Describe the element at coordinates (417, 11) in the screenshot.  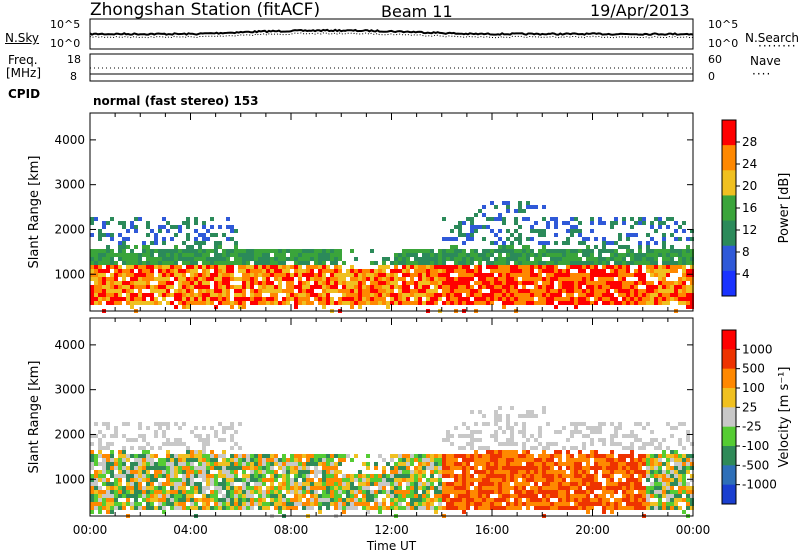
I see `beam-label: Beam 11` at that location.